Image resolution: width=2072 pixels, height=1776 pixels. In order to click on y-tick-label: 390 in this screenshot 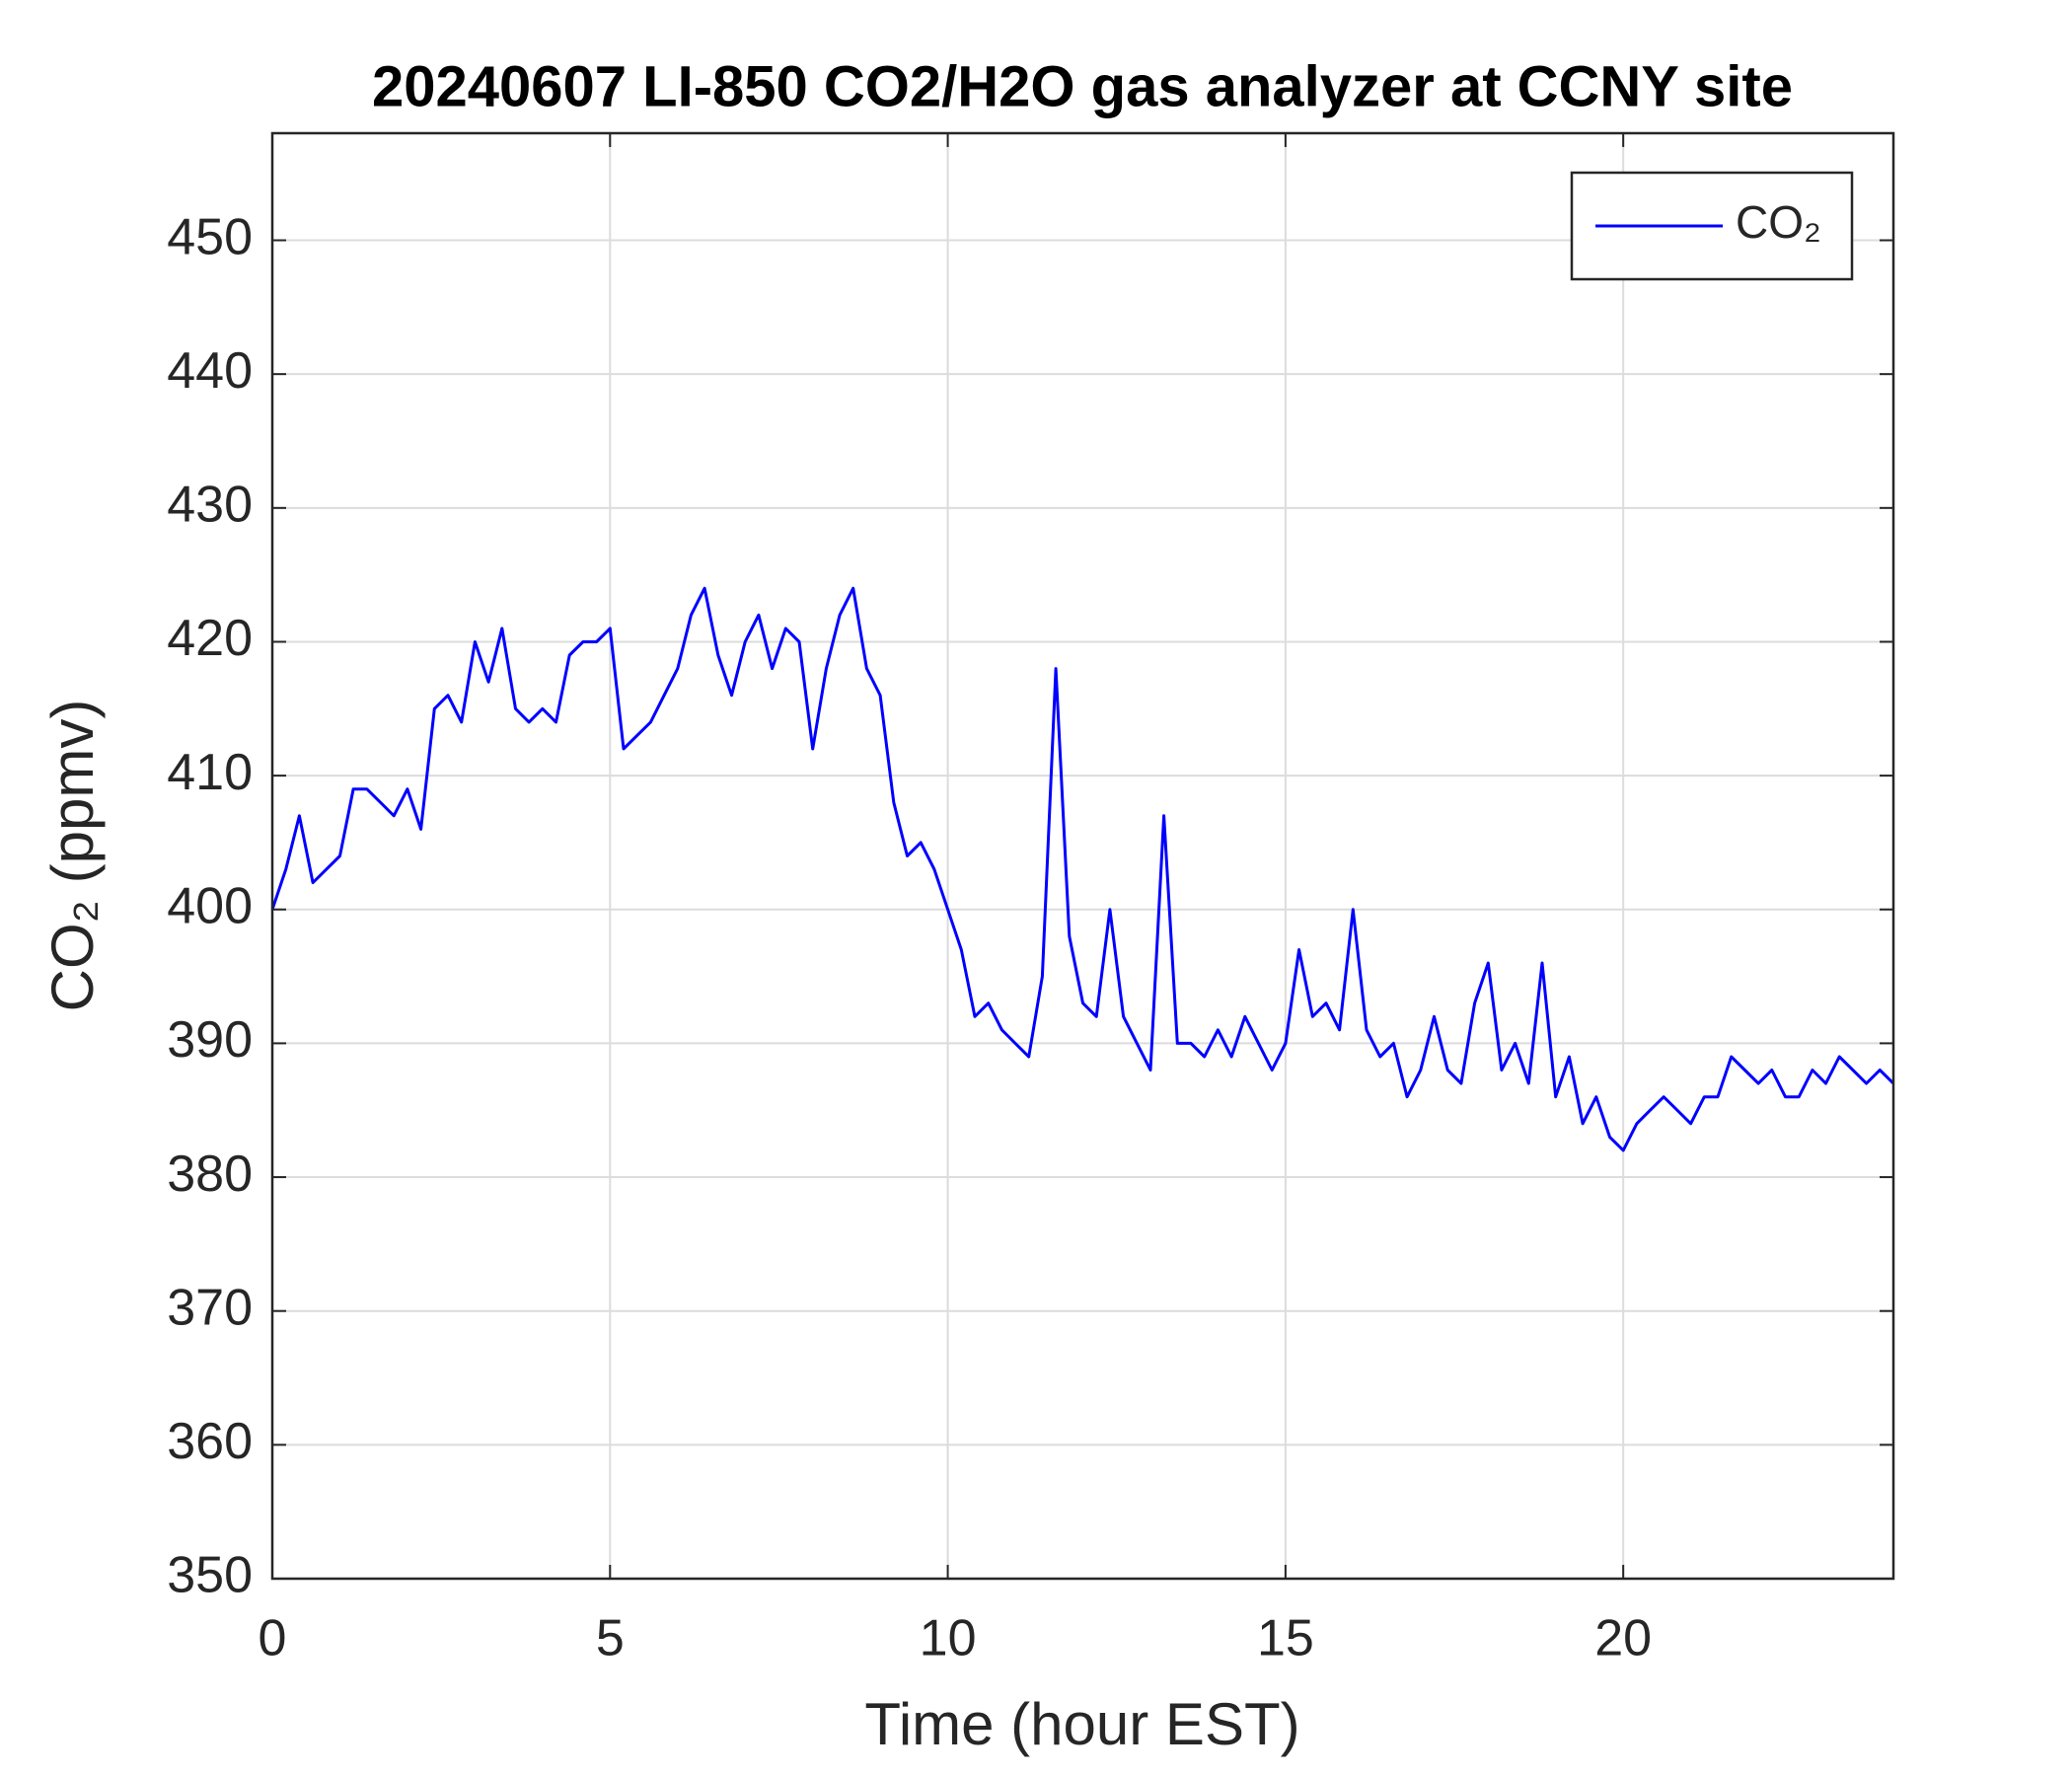, I will do `click(210, 1040)`.